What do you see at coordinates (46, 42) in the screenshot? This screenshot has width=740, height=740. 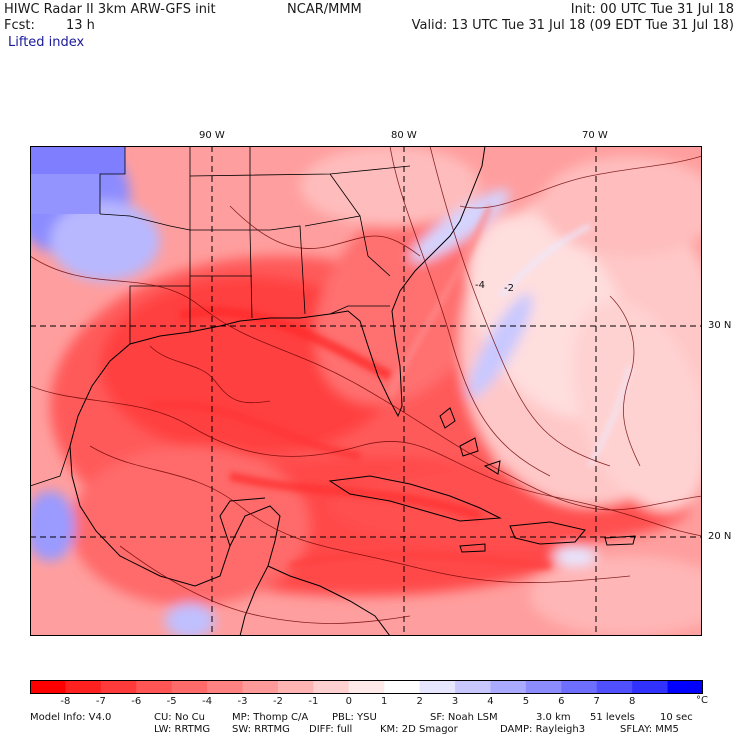 I see `field-name: Lifted index` at bounding box center [46, 42].